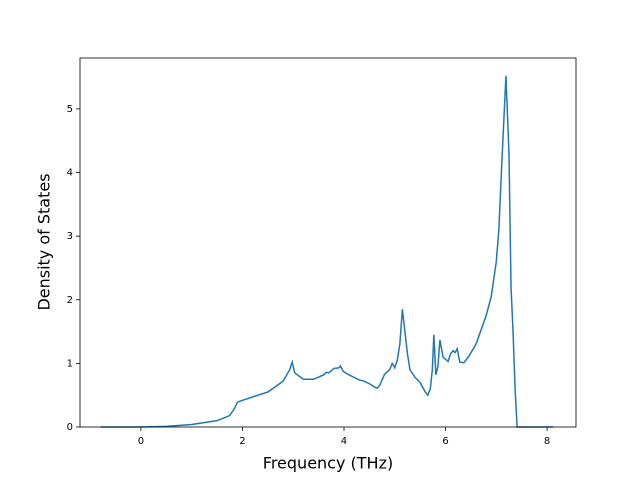 Image resolution: width=640 pixels, height=484 pixels. Describe the element at coordinates (70, 300) in the screenshot. I see `y-tick-label: 2` at that location.